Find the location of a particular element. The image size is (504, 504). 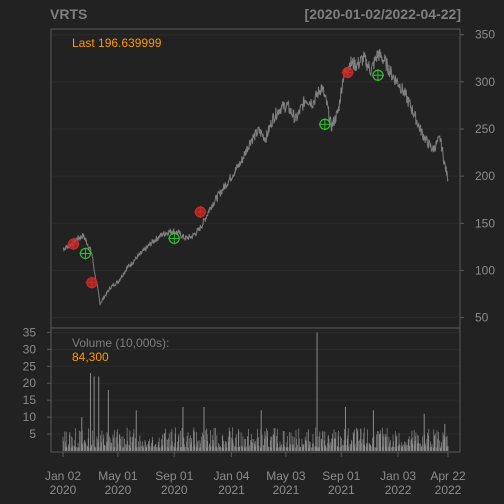

volume-tick-label: 15 is located at coordinates (30, 400).